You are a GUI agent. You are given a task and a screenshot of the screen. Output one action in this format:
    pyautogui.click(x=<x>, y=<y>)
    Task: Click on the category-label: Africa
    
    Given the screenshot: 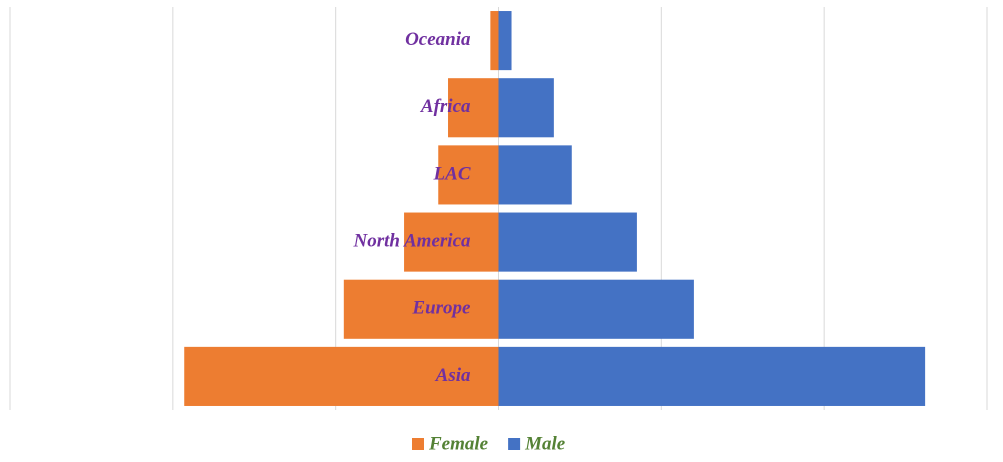 What is the action you would take?
    pyautogui.click(x=445, y=106)
    